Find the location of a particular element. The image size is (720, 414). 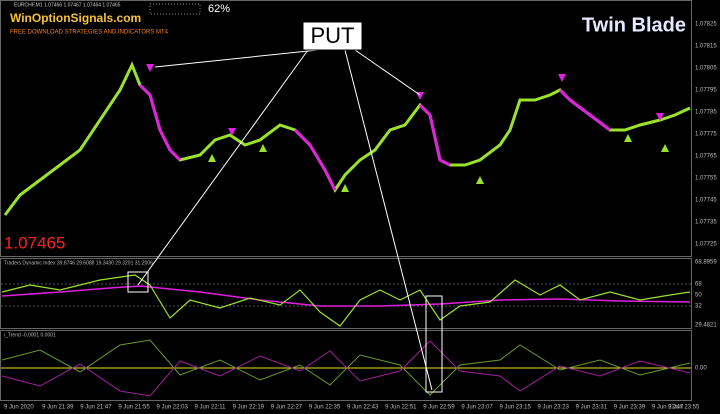

time-label: 9 Jun 22:43 is located at coordinates (363, 408).